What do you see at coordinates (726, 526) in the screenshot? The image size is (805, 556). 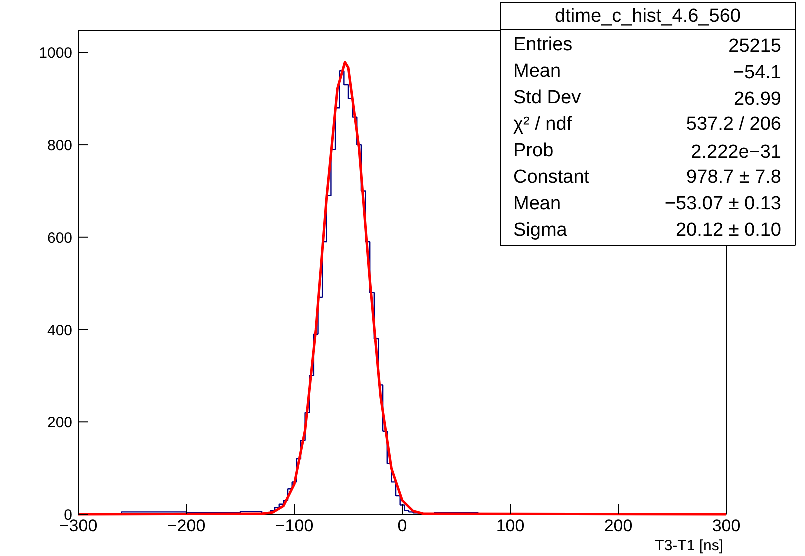 I see `x-tick-label: 300` at bounding box center [726, 526].